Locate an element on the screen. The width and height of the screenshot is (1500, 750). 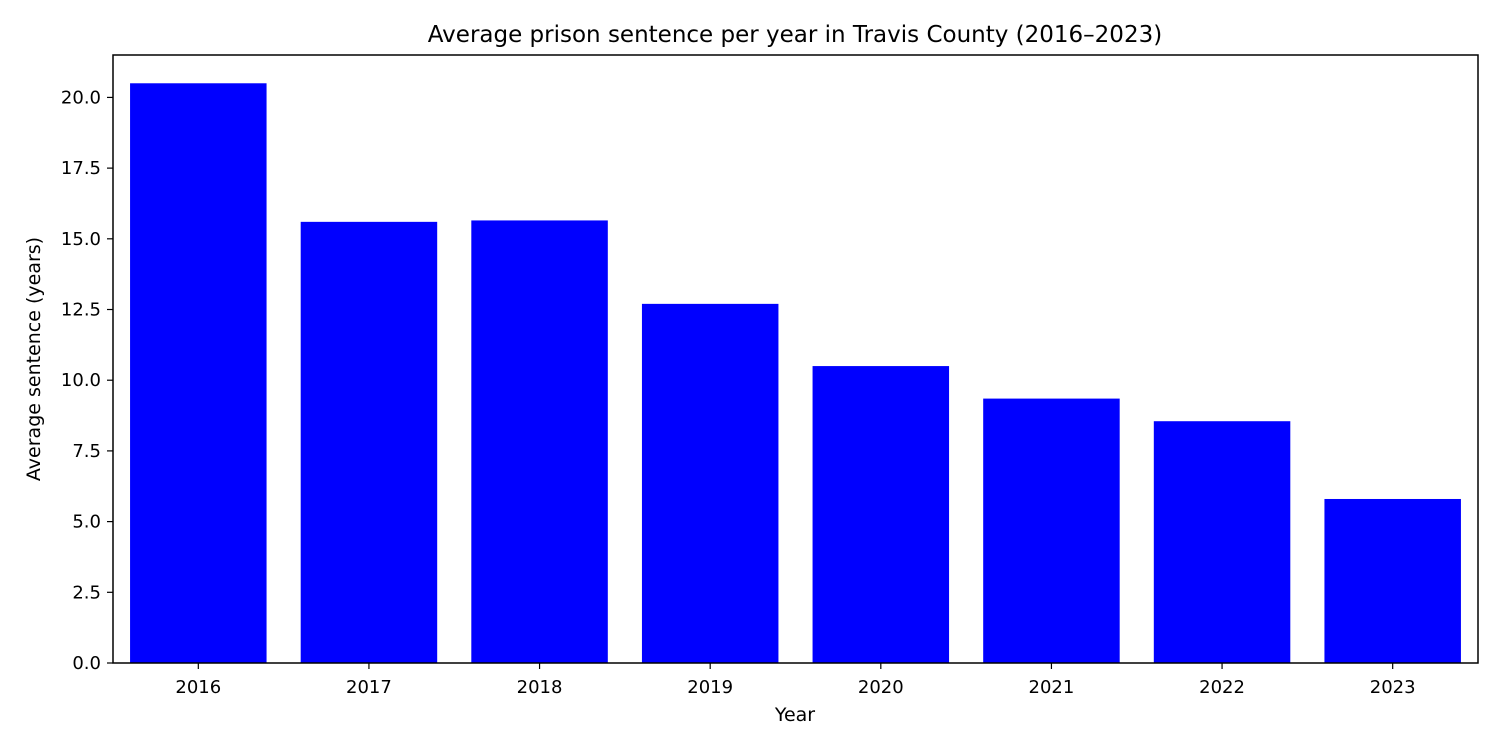
bar-2023 is located at coordinates (1392, 580).